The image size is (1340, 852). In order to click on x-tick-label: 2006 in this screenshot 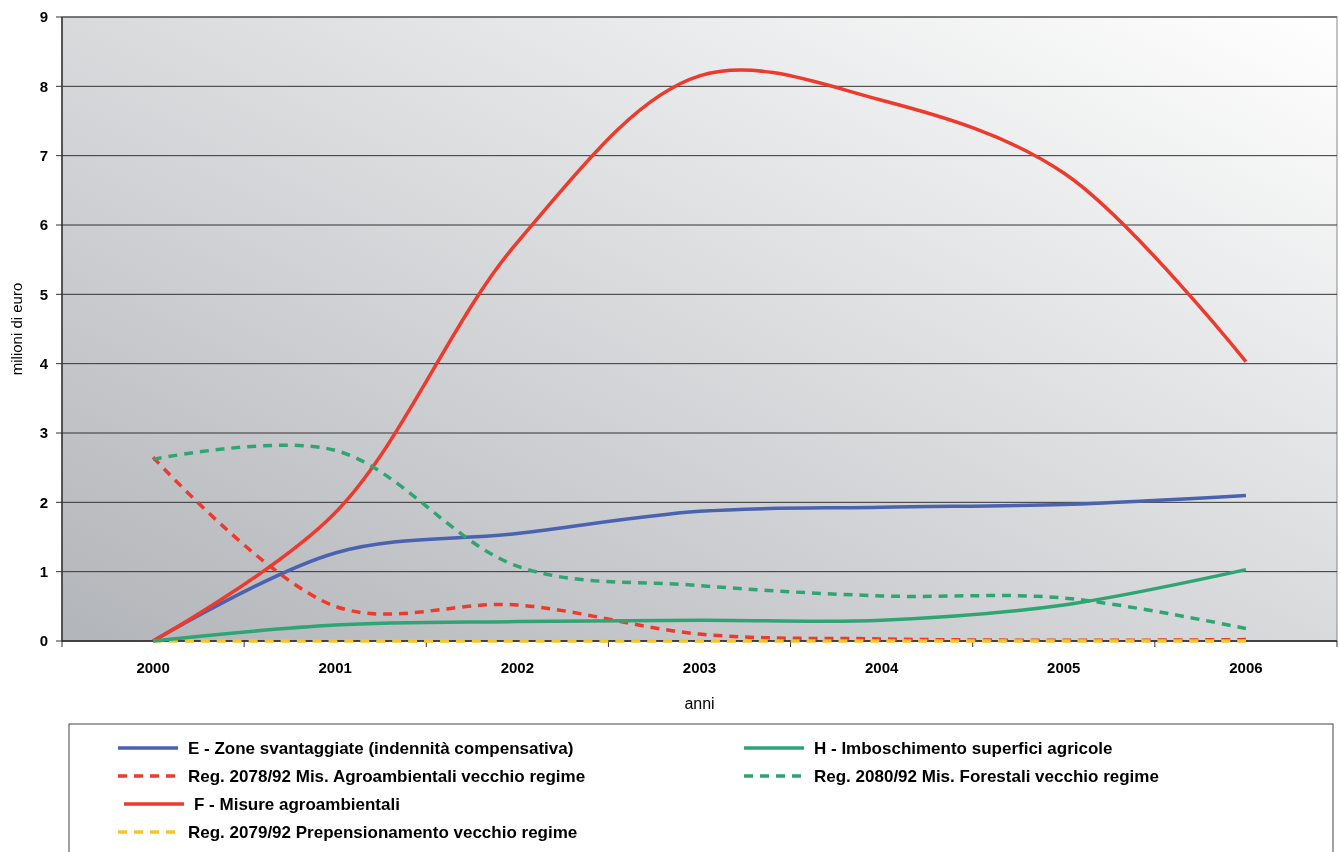, I will do `click(1246, 667)`.